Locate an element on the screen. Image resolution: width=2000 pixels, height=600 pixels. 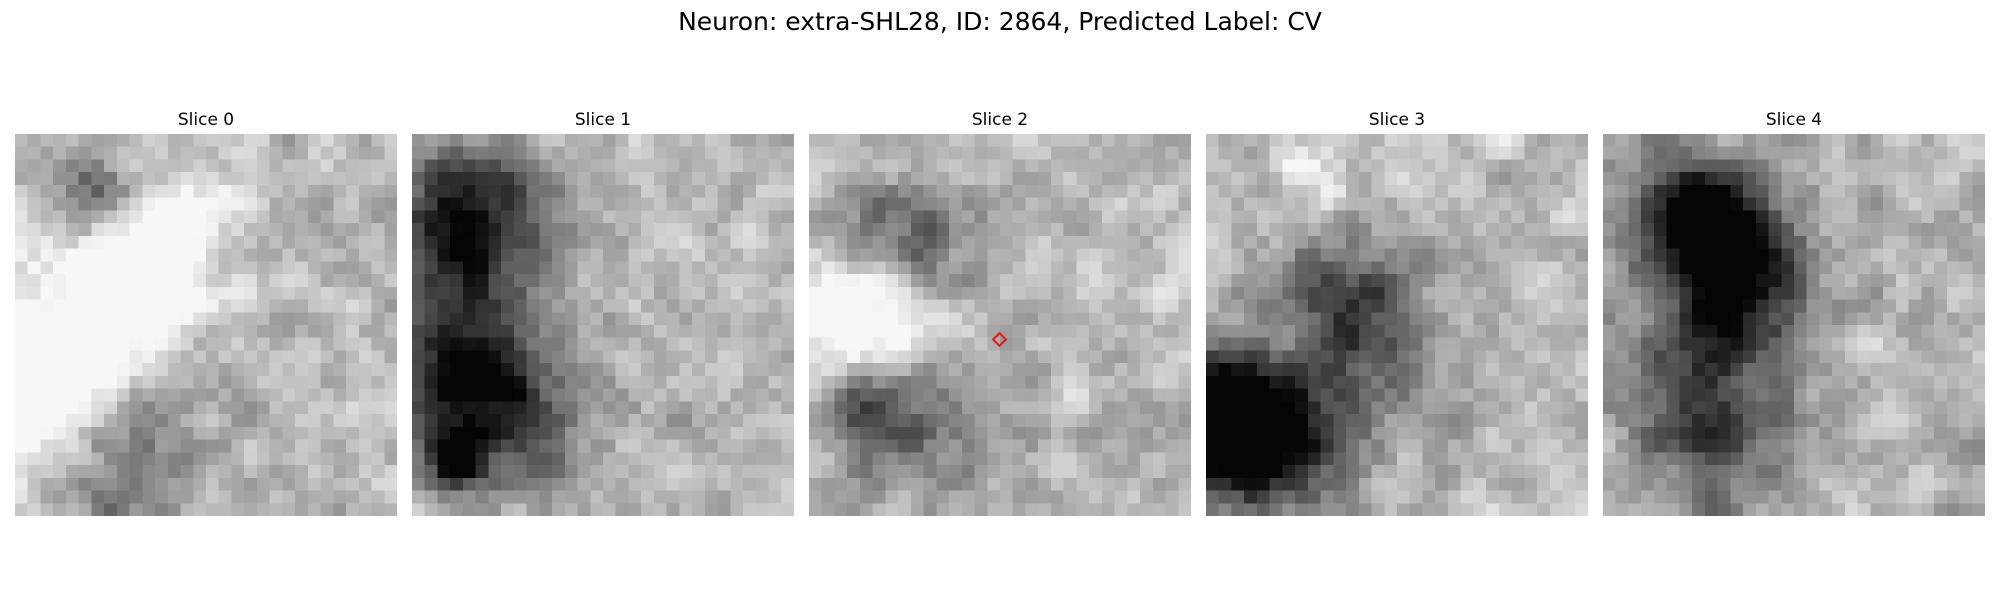
slice-title: Slice 1 is located at coordinates (603, 120).